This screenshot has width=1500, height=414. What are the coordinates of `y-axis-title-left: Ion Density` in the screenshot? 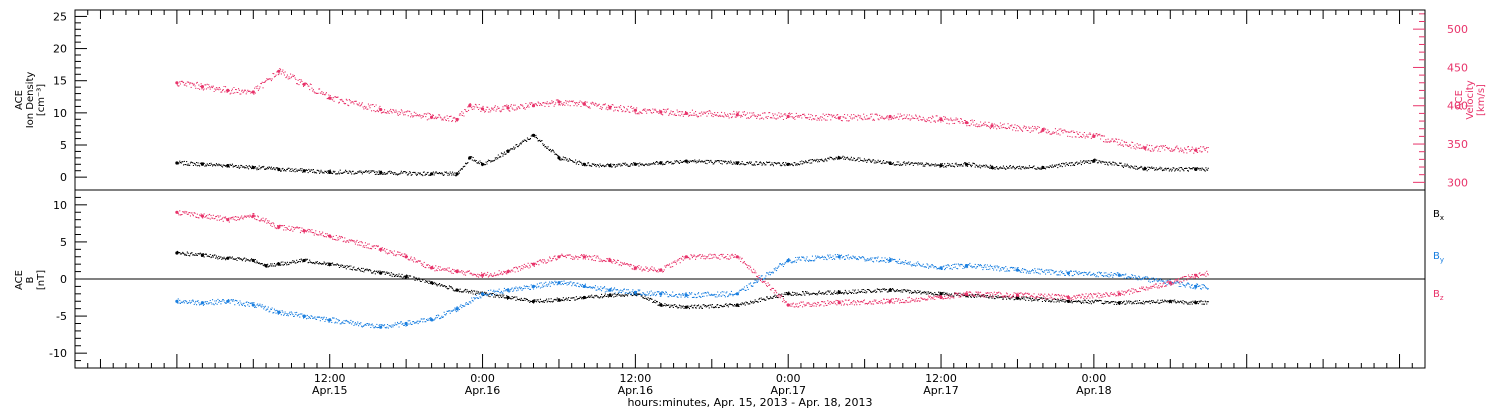 It's located at (30, 100).